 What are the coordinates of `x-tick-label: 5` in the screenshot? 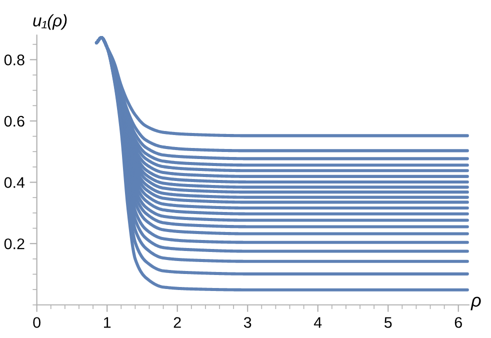 It's located at (388, 322).